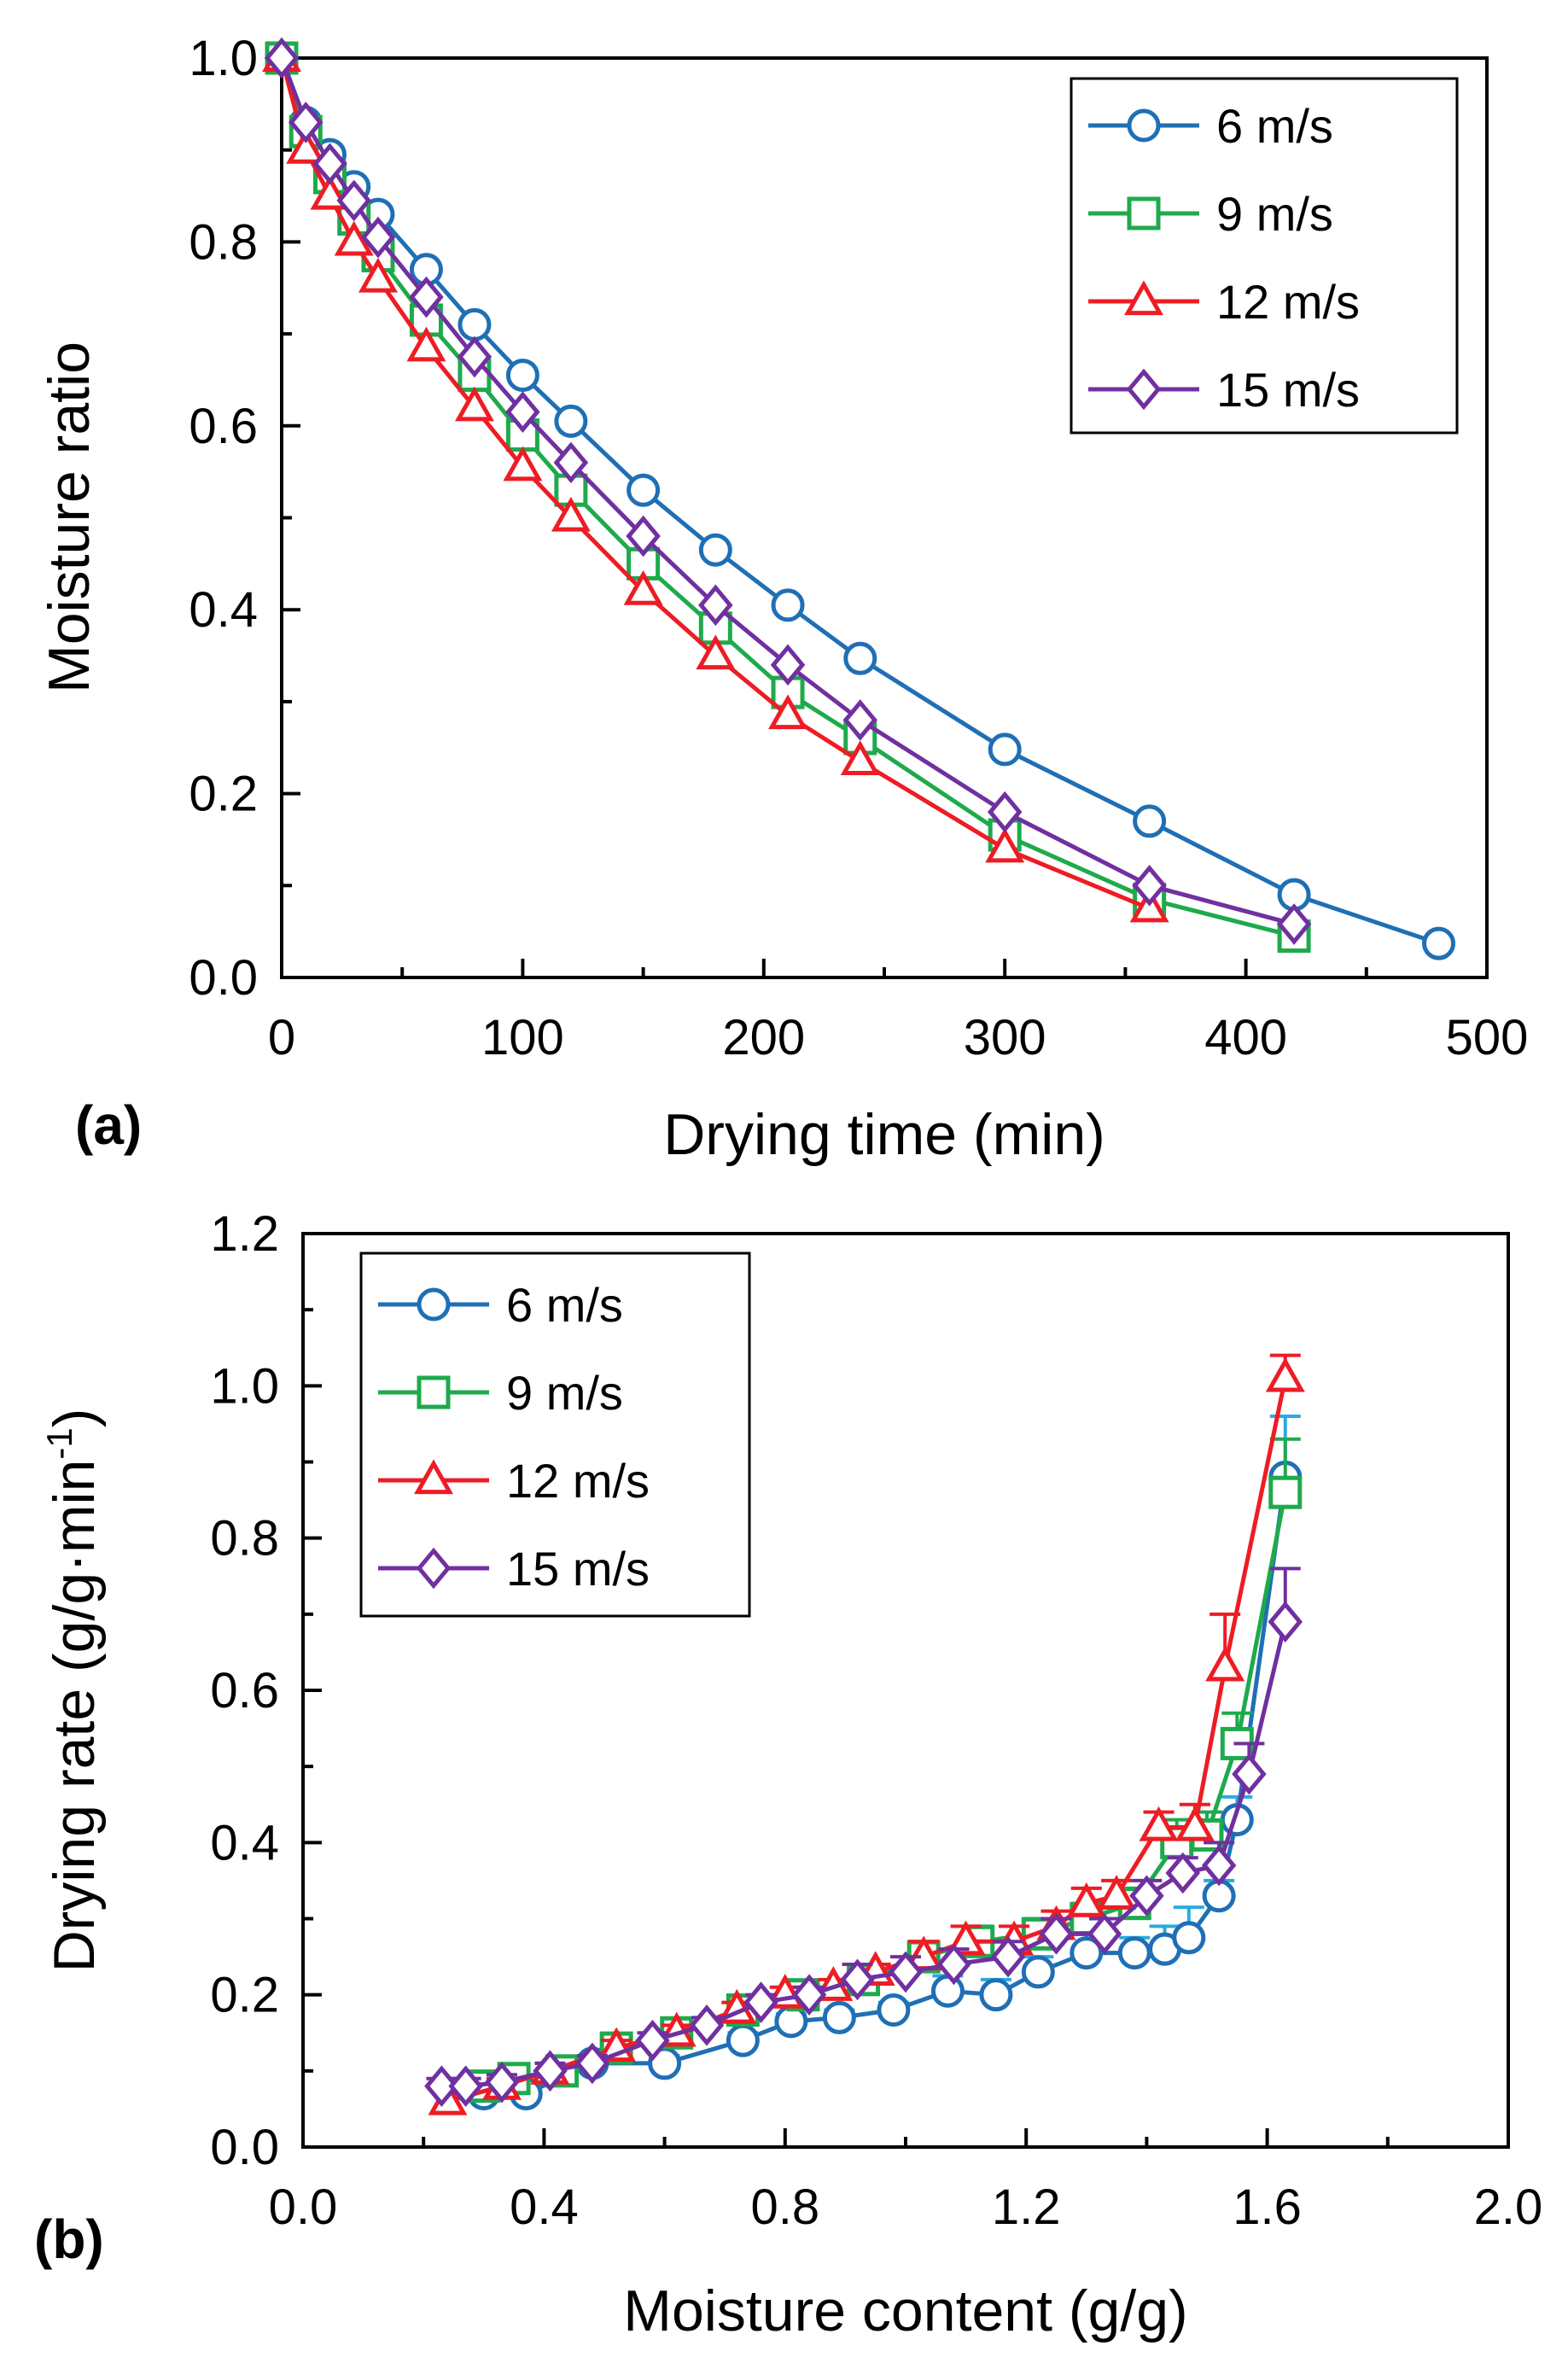 Image resolution: width=1568 pixels, height=2369 pixels. I want to click on panel-b-label: (b), so click(69, 2239).